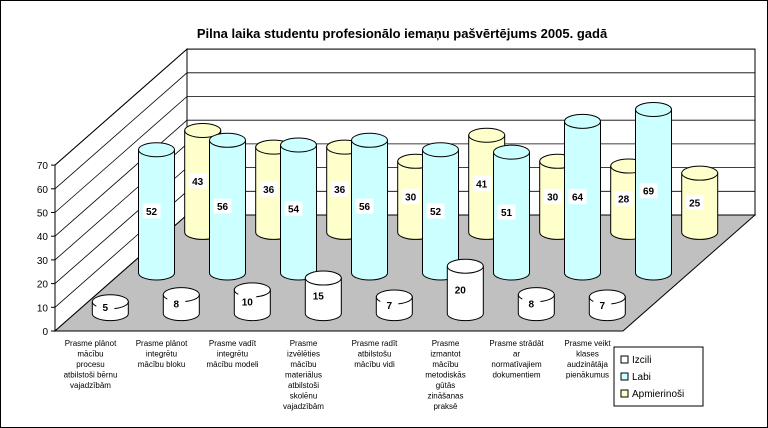 The height and width of the screenshot is (428, 768). Describe the element at coordinates (446, 385) in the screenshot. I see `category-label-line: gūtās` at that location.